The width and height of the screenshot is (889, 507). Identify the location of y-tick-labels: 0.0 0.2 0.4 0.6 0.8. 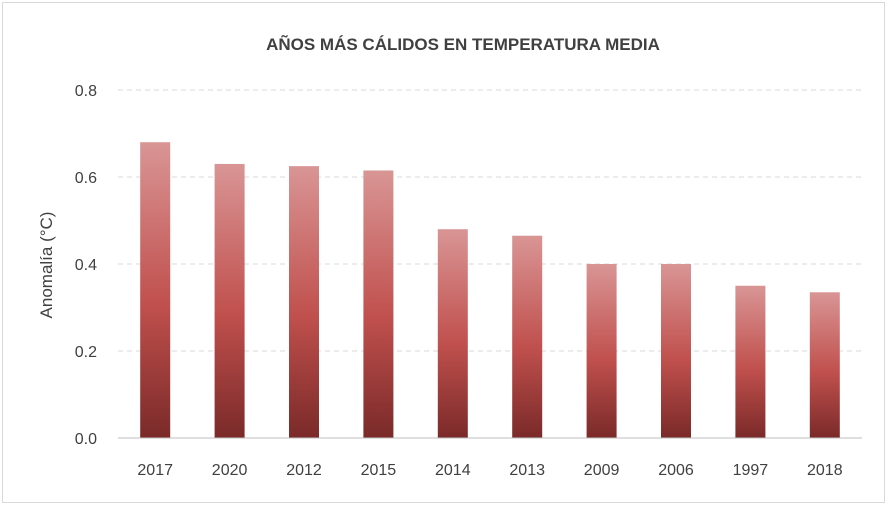
(86, 265).